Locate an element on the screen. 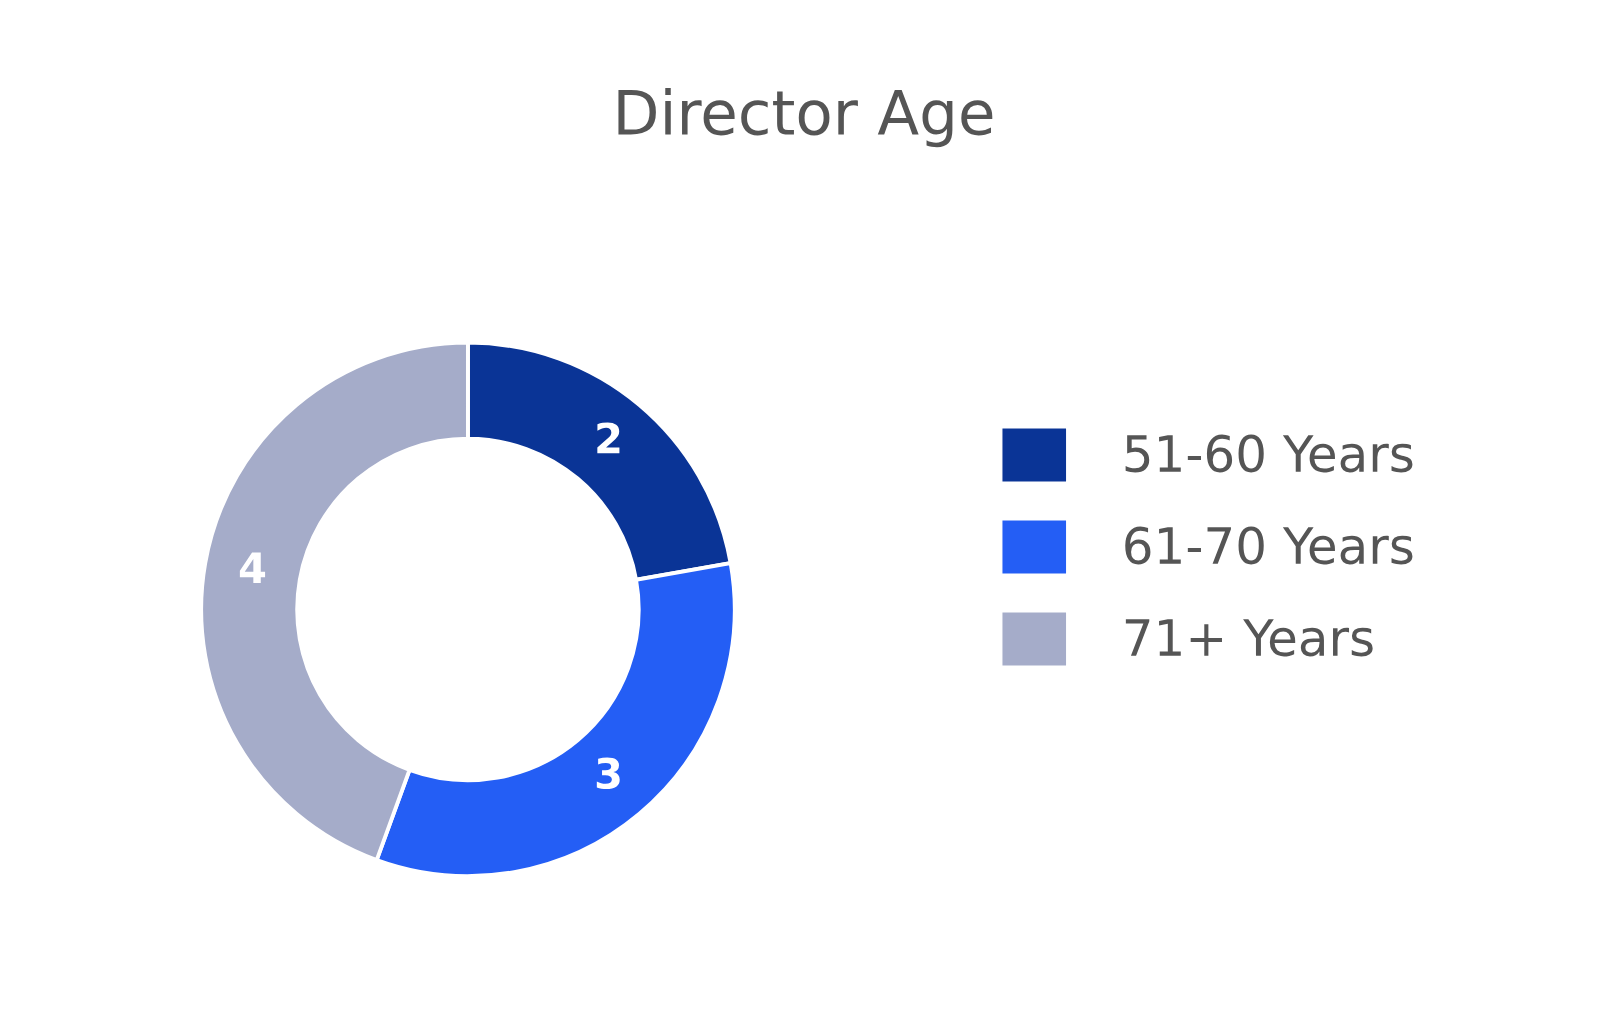 Image resolution: width=1608 pixels, height=1032 pixels. data-label: 4 is located at coordinates (252, 567).